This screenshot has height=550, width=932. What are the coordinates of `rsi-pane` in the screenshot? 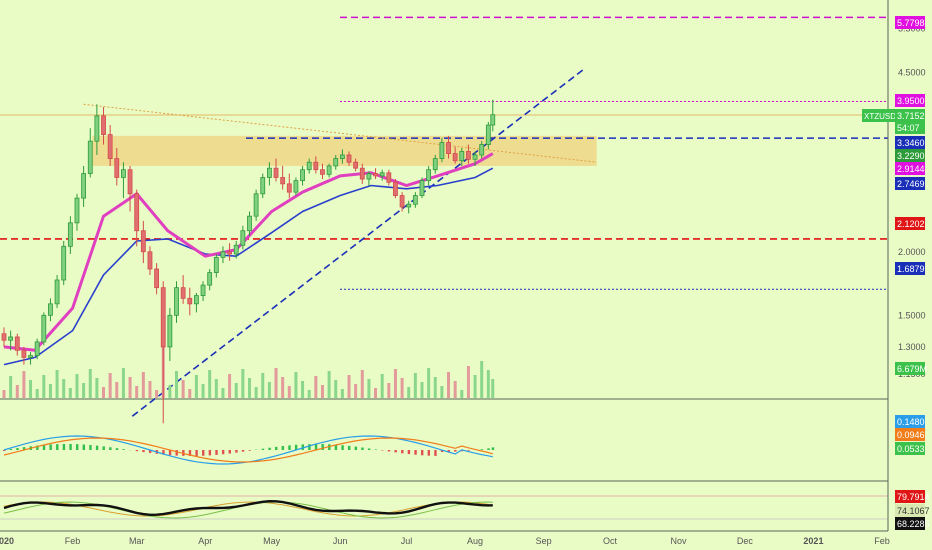 It's located at (444, 513).